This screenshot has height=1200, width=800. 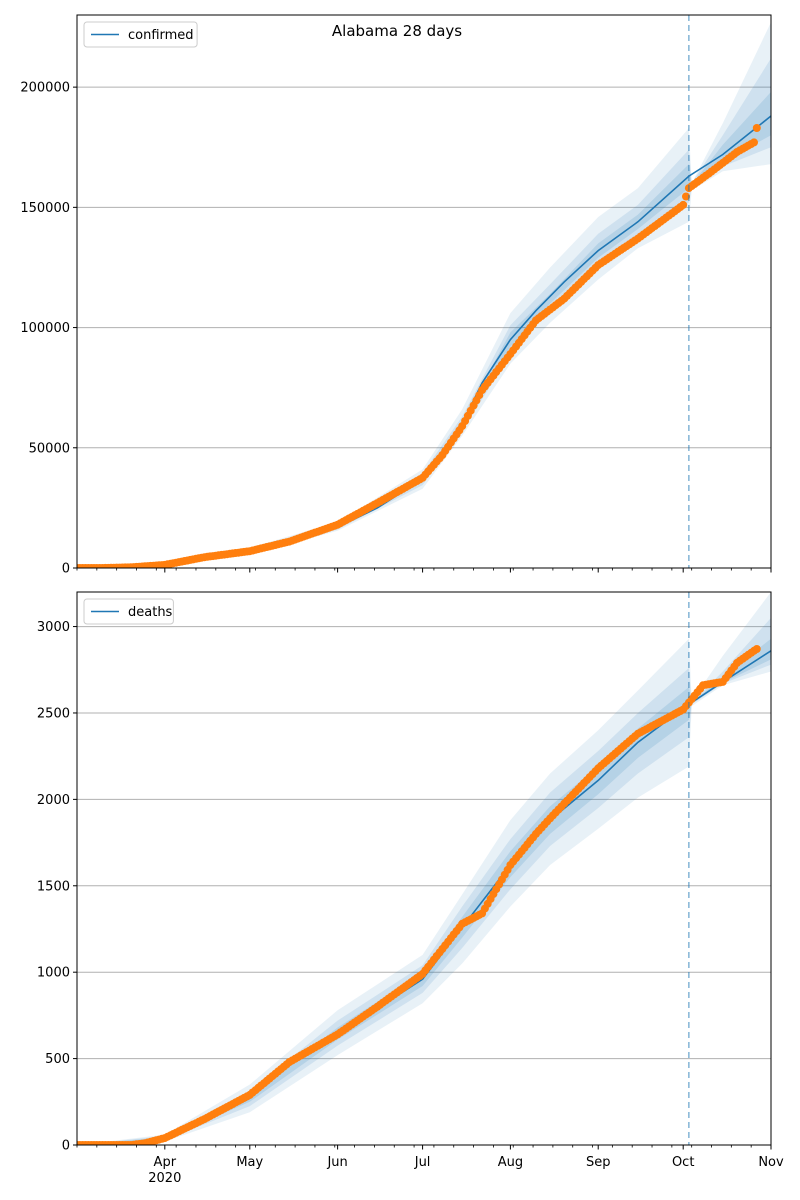 What do you see at coordinates (336, 1162) in the screenshot?
I see `x-tick-label: Jun` at bounding box center [336, 1162].